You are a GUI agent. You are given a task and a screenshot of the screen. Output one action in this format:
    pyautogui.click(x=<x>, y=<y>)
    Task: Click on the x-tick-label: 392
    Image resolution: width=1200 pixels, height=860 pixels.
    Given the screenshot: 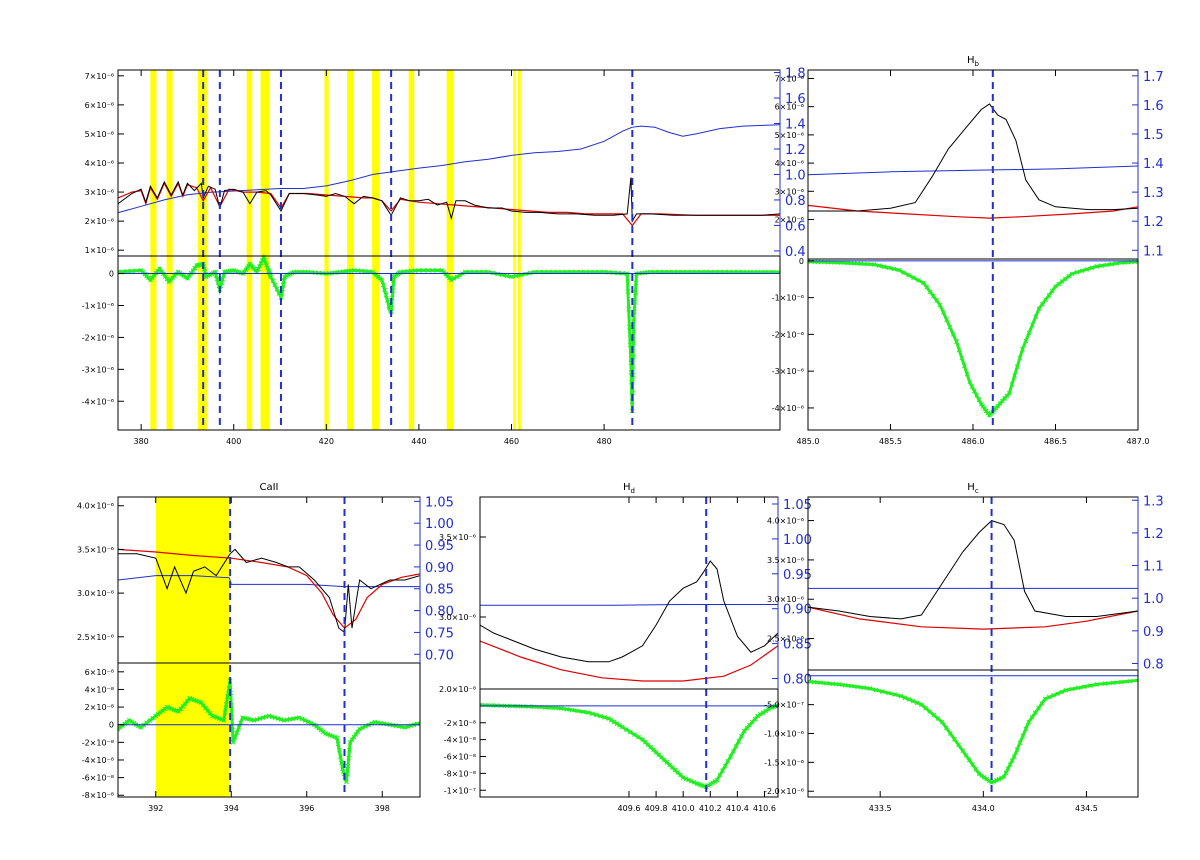 What is the action you would take?
    pyautogui.click(x=155, y=808)
    